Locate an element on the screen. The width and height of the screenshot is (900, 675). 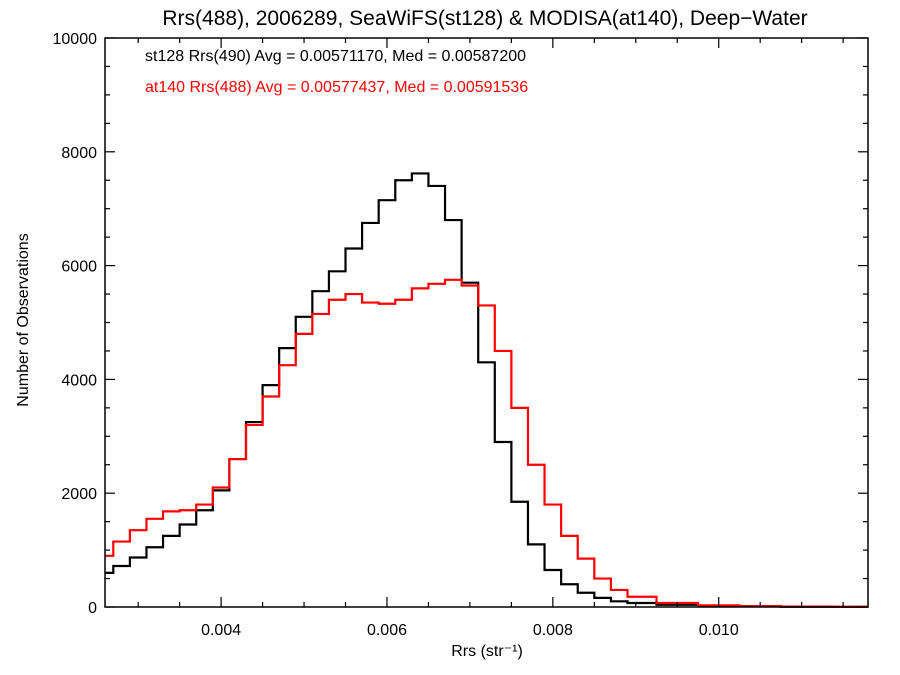
y-tick-label: 6000 is located at coordinates (79, 267).